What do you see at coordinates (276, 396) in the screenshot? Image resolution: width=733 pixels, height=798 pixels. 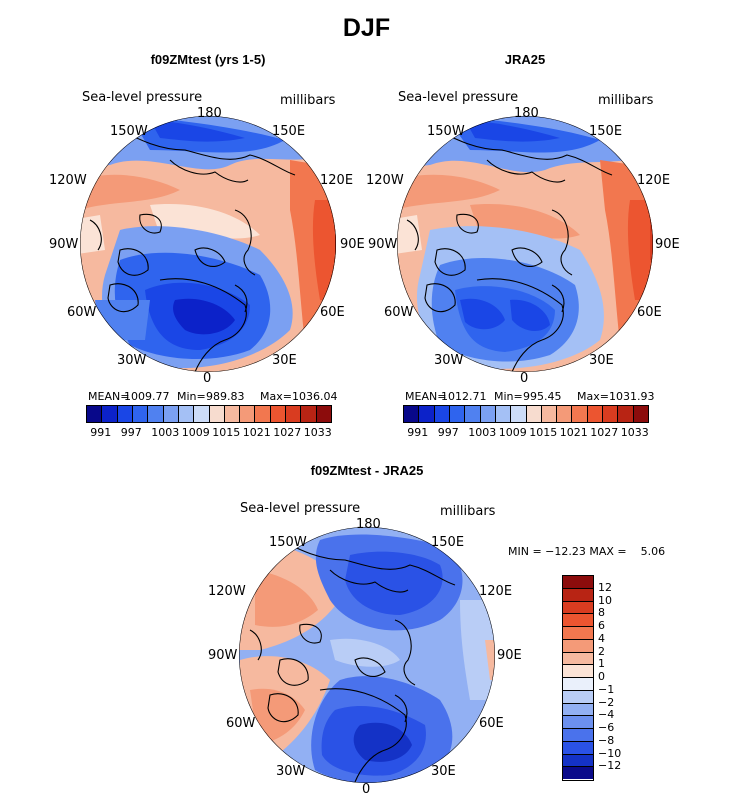 I see `panel1-max-label: Max=` at bounding box center [276, 396].